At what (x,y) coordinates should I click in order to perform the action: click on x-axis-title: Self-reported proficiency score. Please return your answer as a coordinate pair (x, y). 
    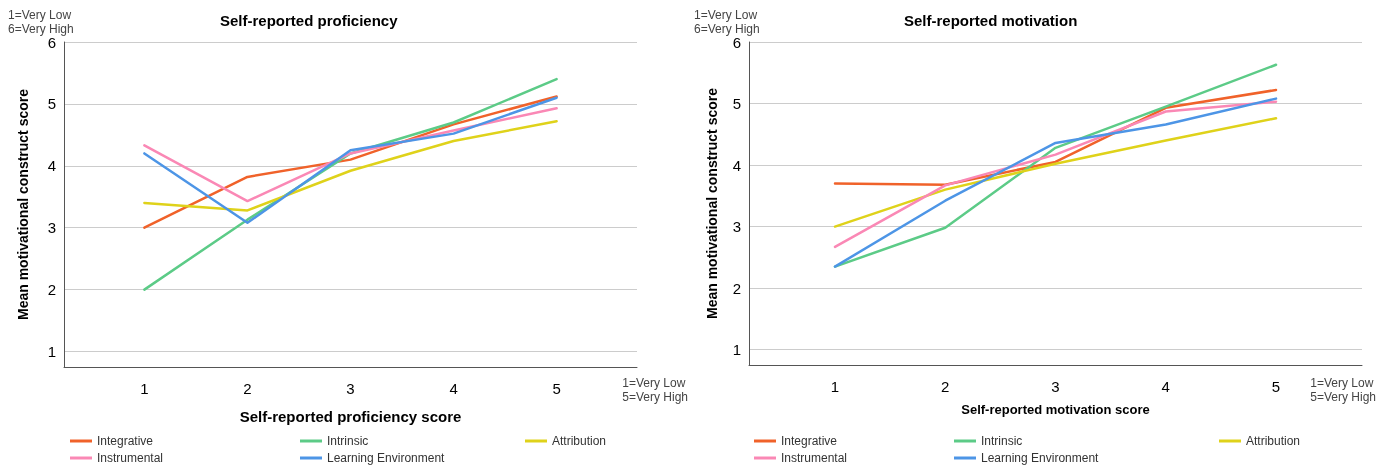
    Looking at the image, I should click on (350, 416).